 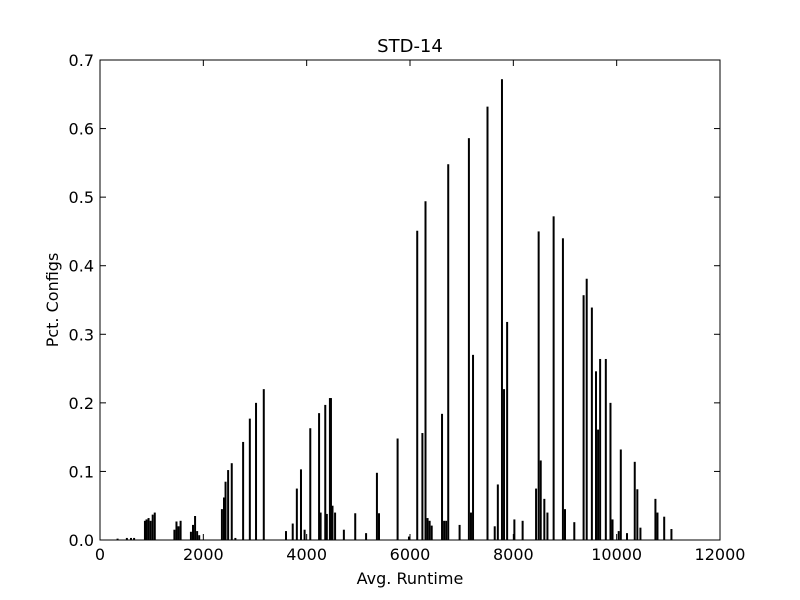 I want to click on x-tick-label: 6000, so click(x=410, y=554).